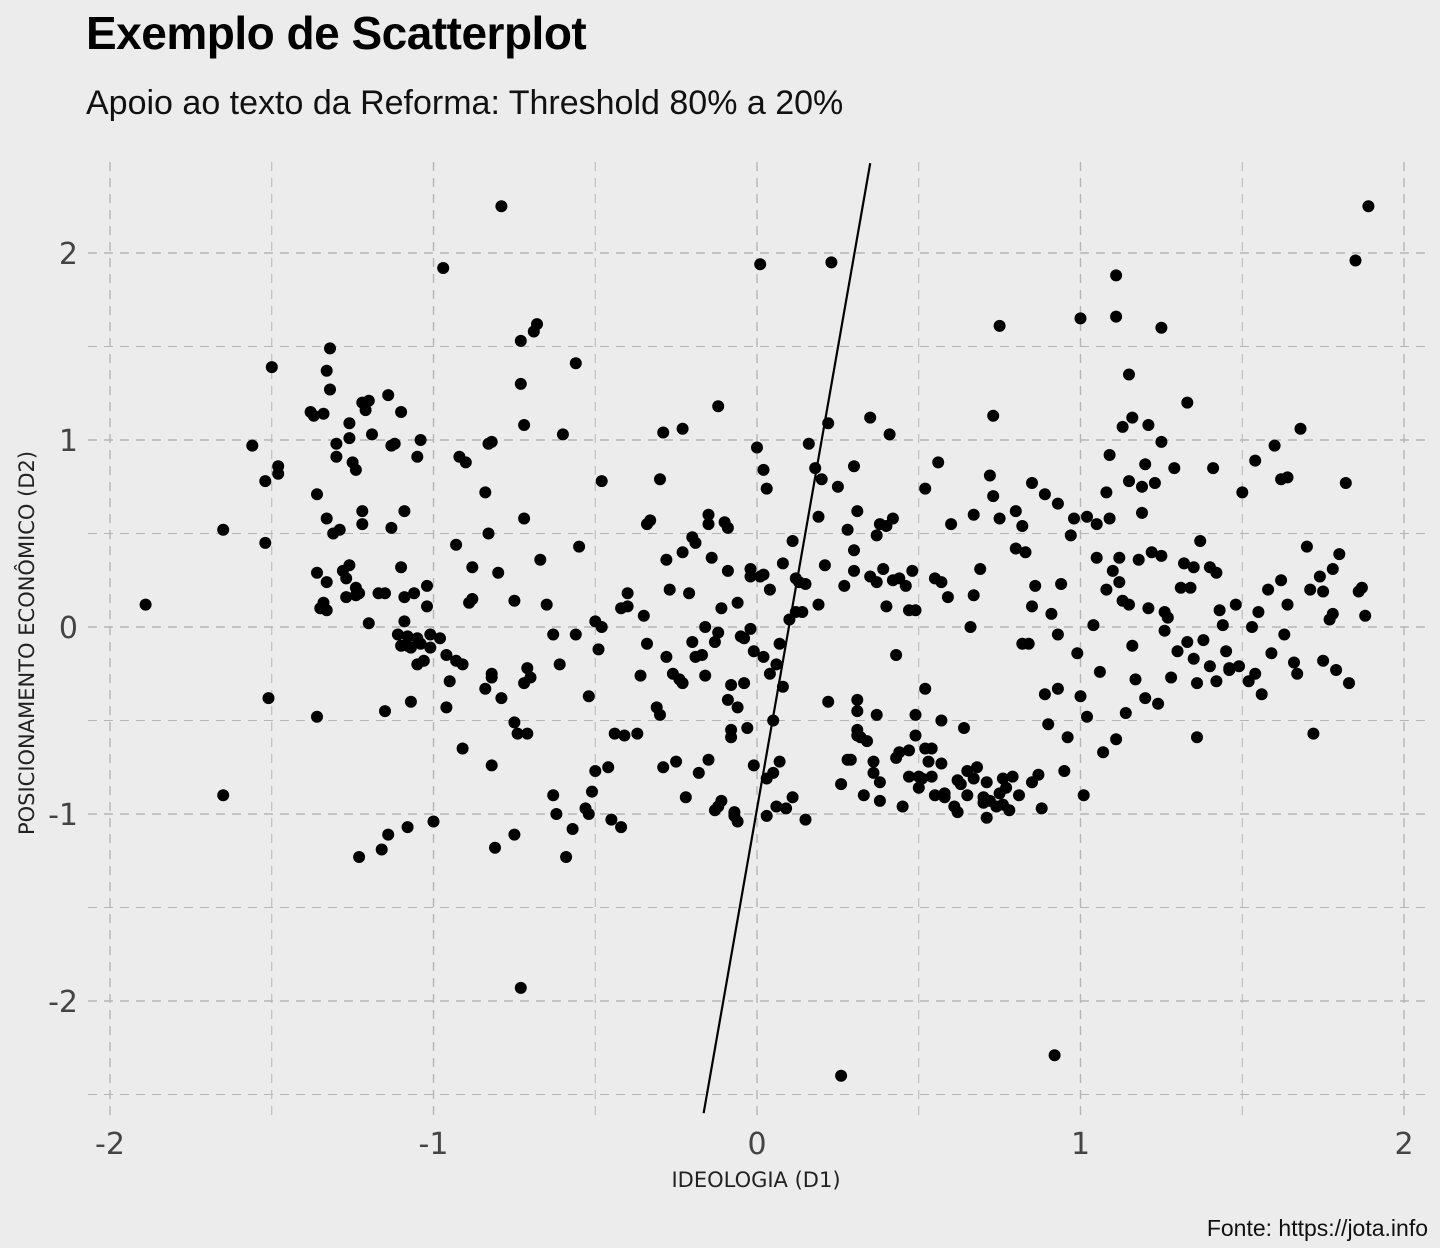 This screenshot has width=1440, height=1248. Describe the element at coordinates (63, 1002) in the screenshot. I see `y-tick-label: -2` at that location.